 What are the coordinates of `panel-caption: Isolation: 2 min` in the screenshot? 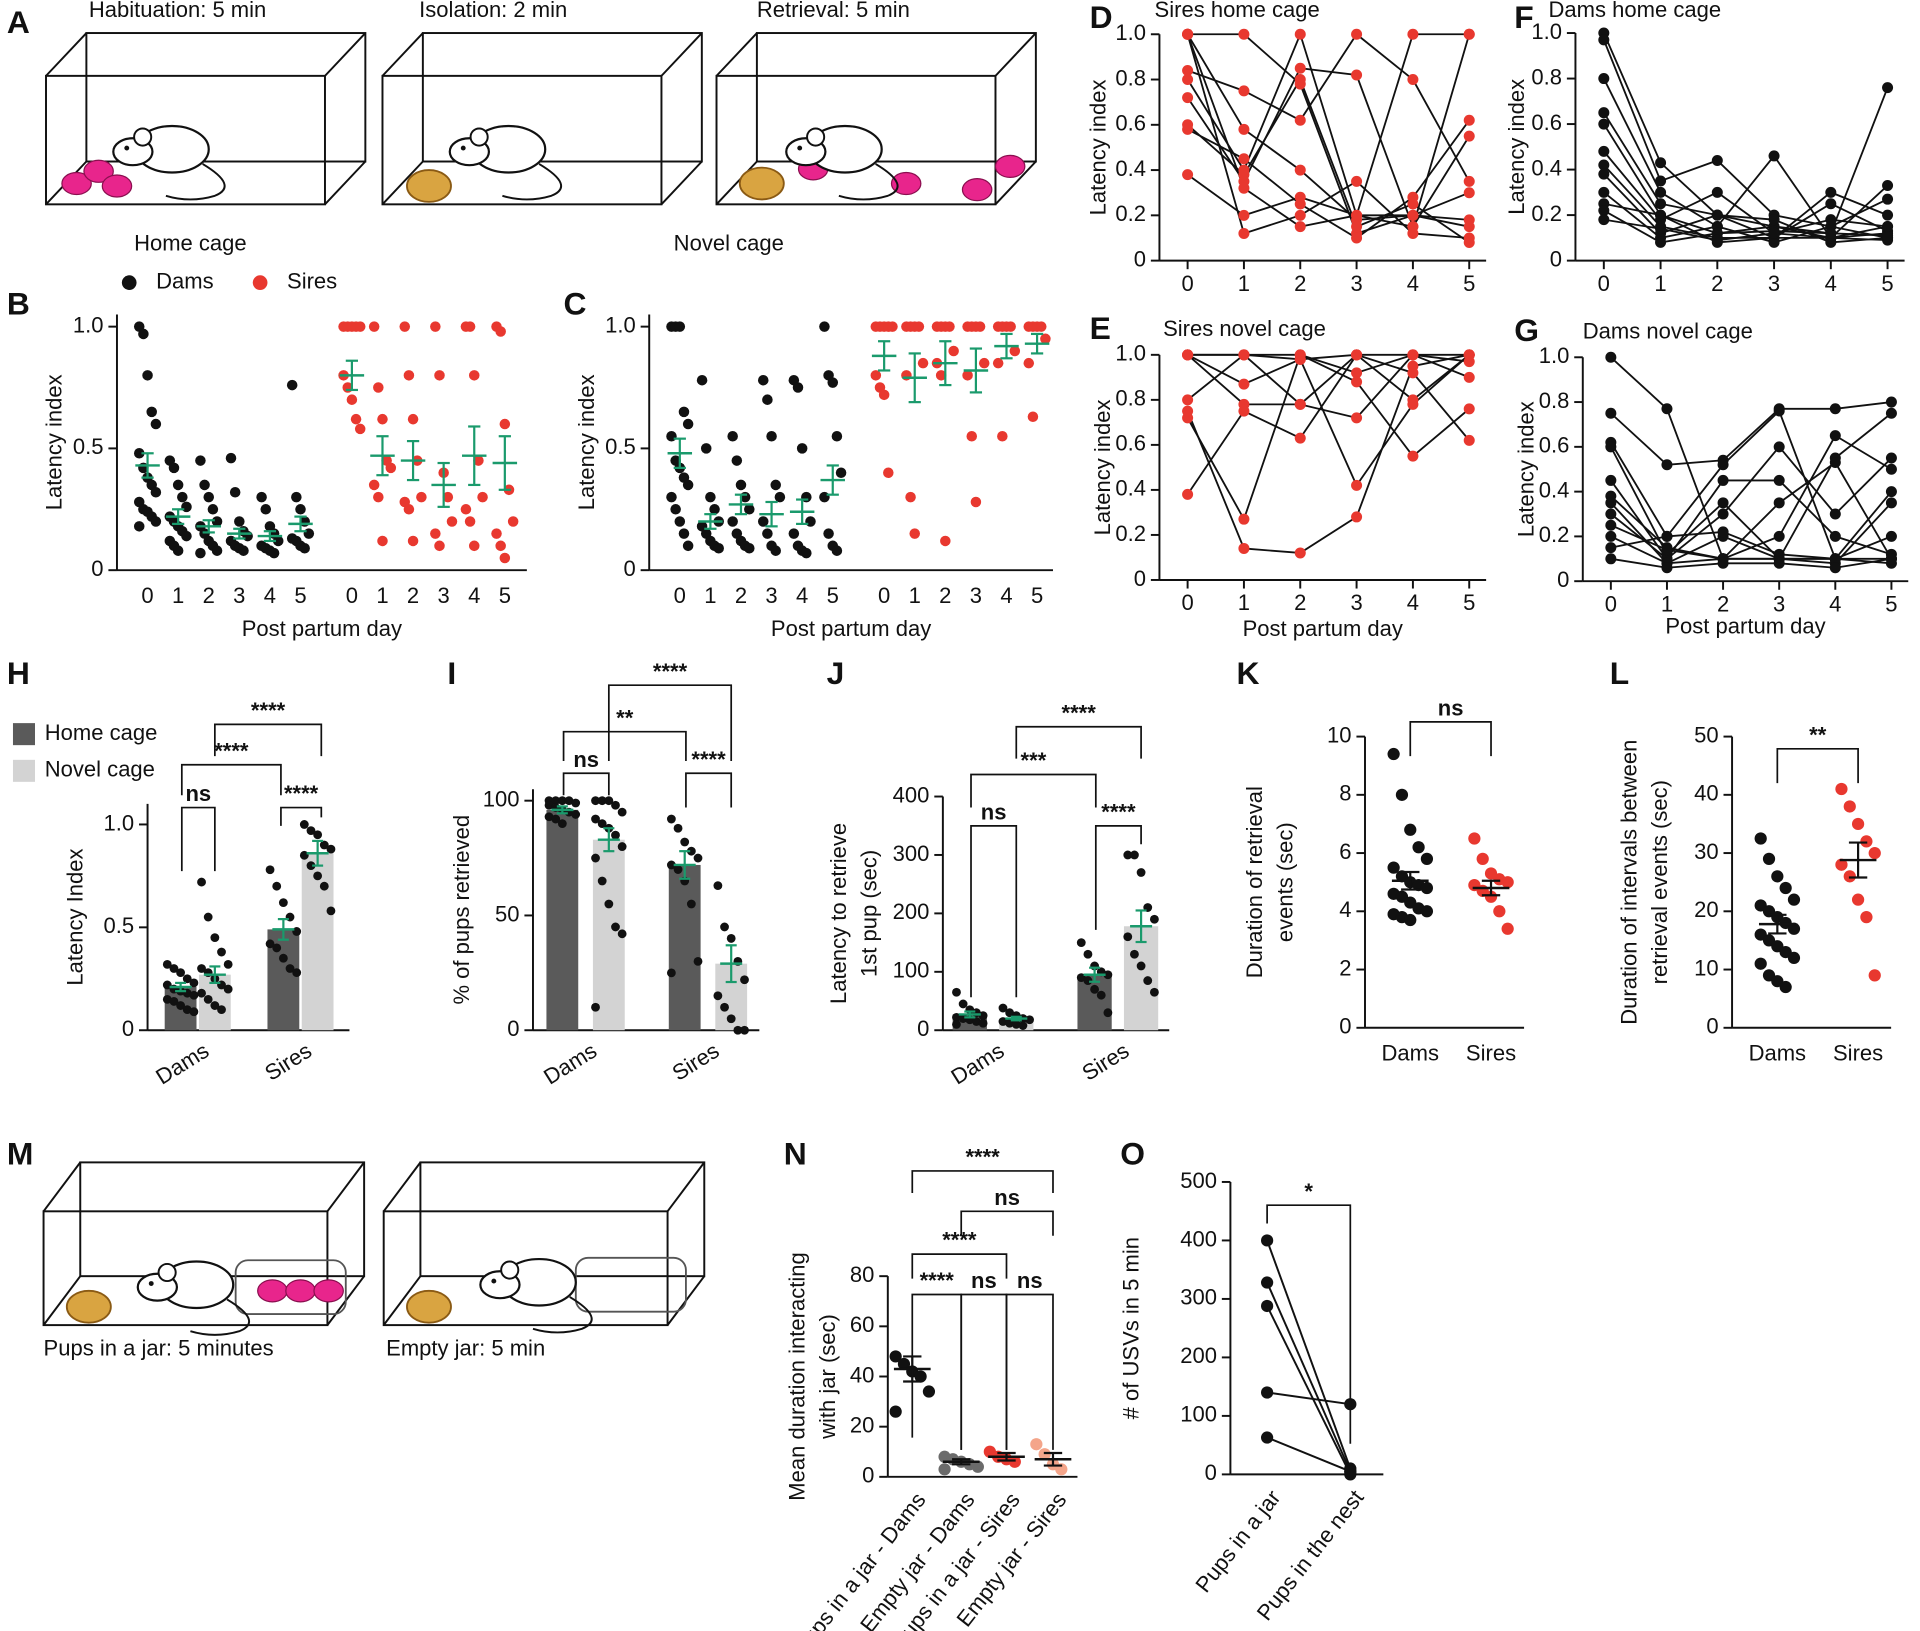 It's located at (493, 11).